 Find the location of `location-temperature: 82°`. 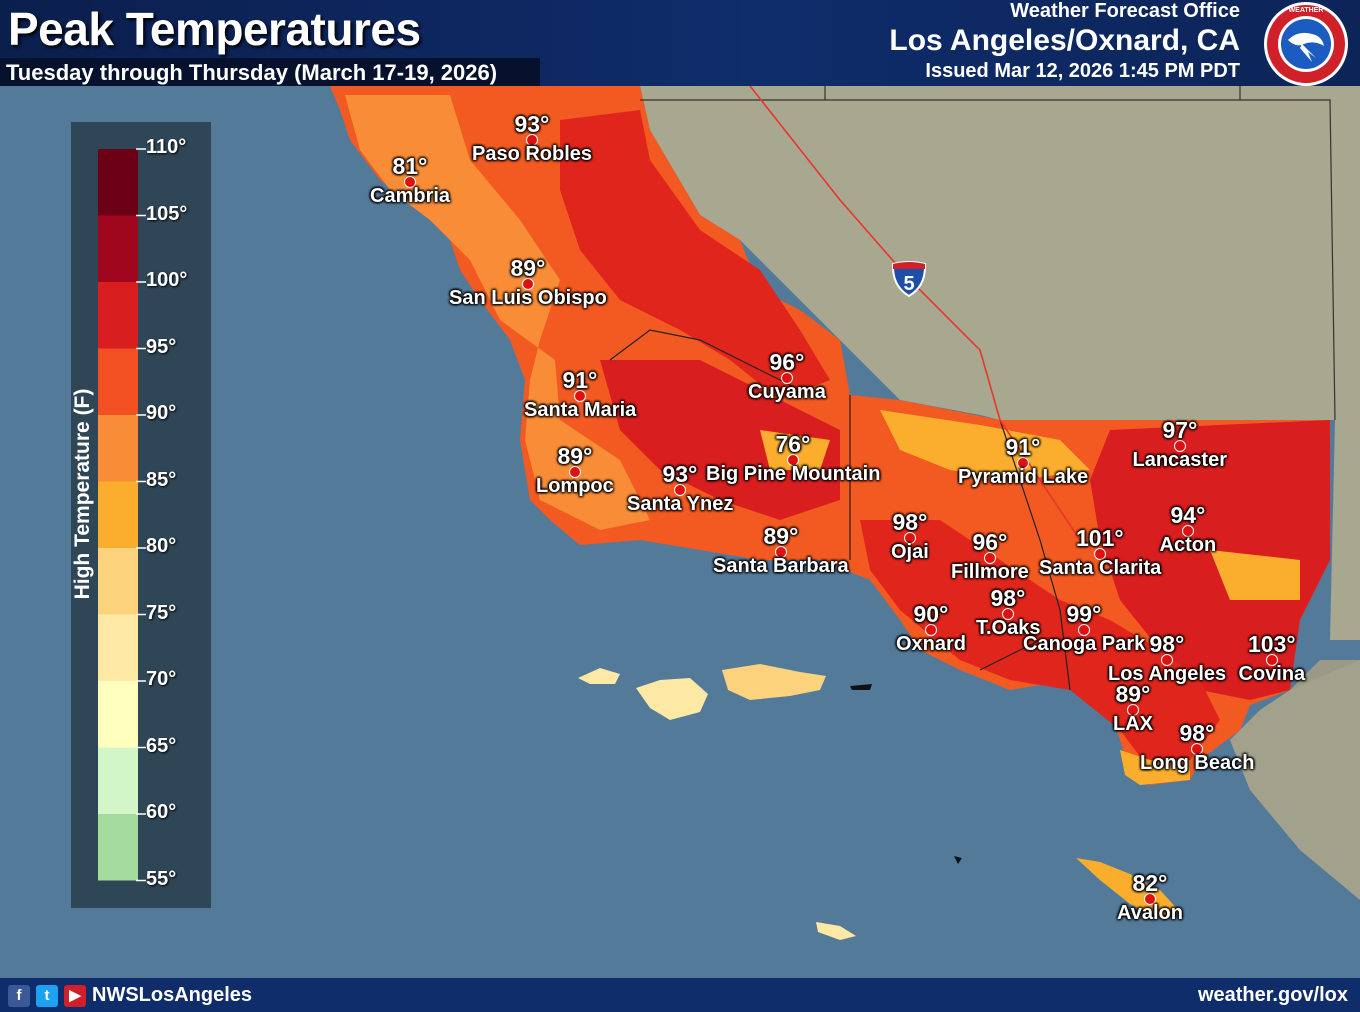

location-temperature: 82° is located at coordinates (1150, 883).